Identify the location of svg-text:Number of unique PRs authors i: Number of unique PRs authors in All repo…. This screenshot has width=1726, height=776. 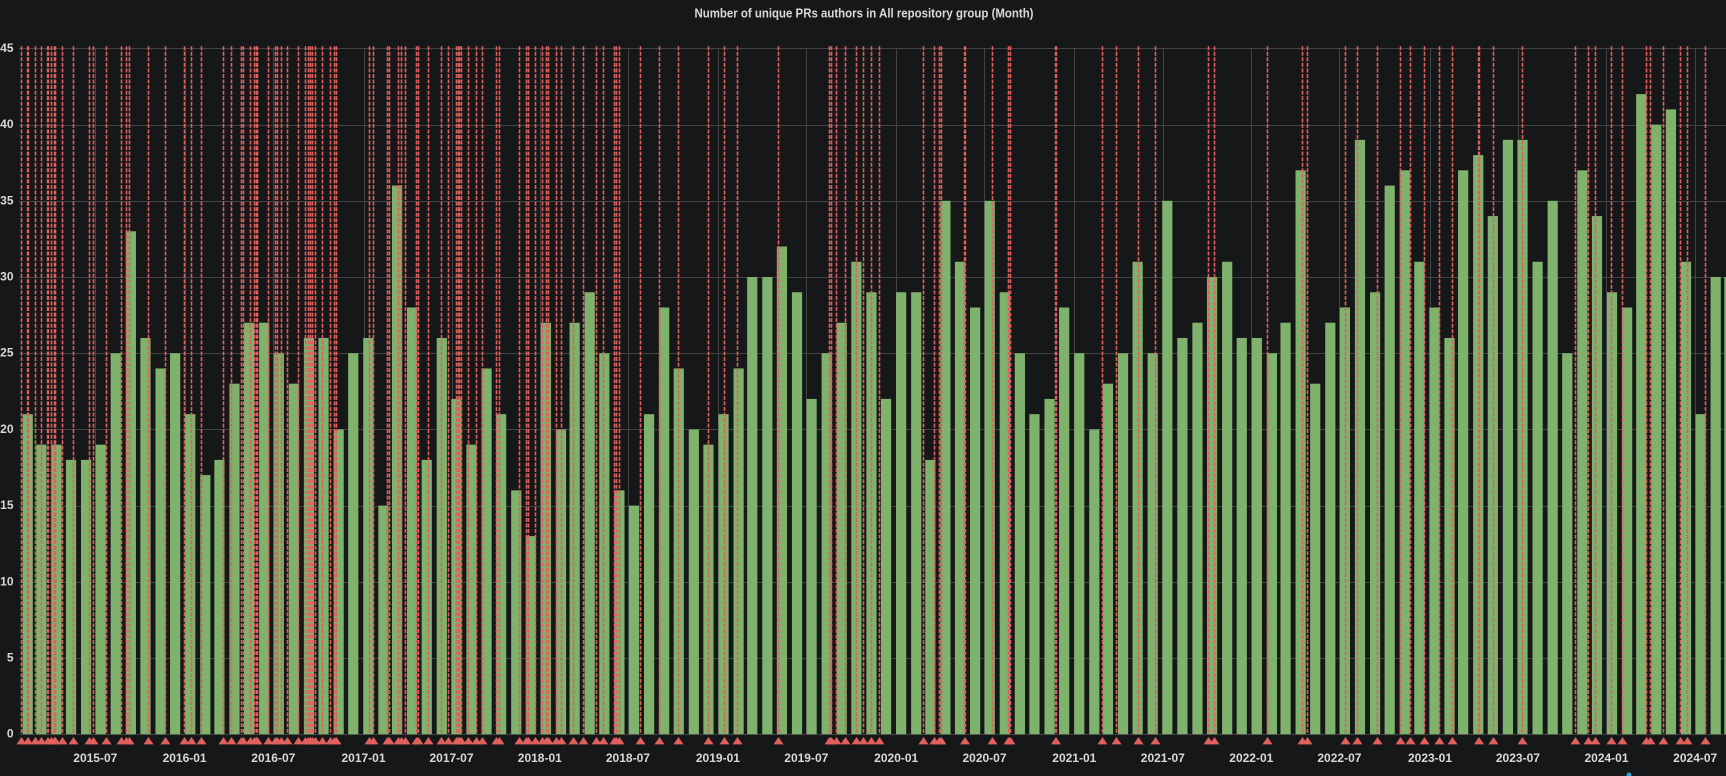
(864, 13).